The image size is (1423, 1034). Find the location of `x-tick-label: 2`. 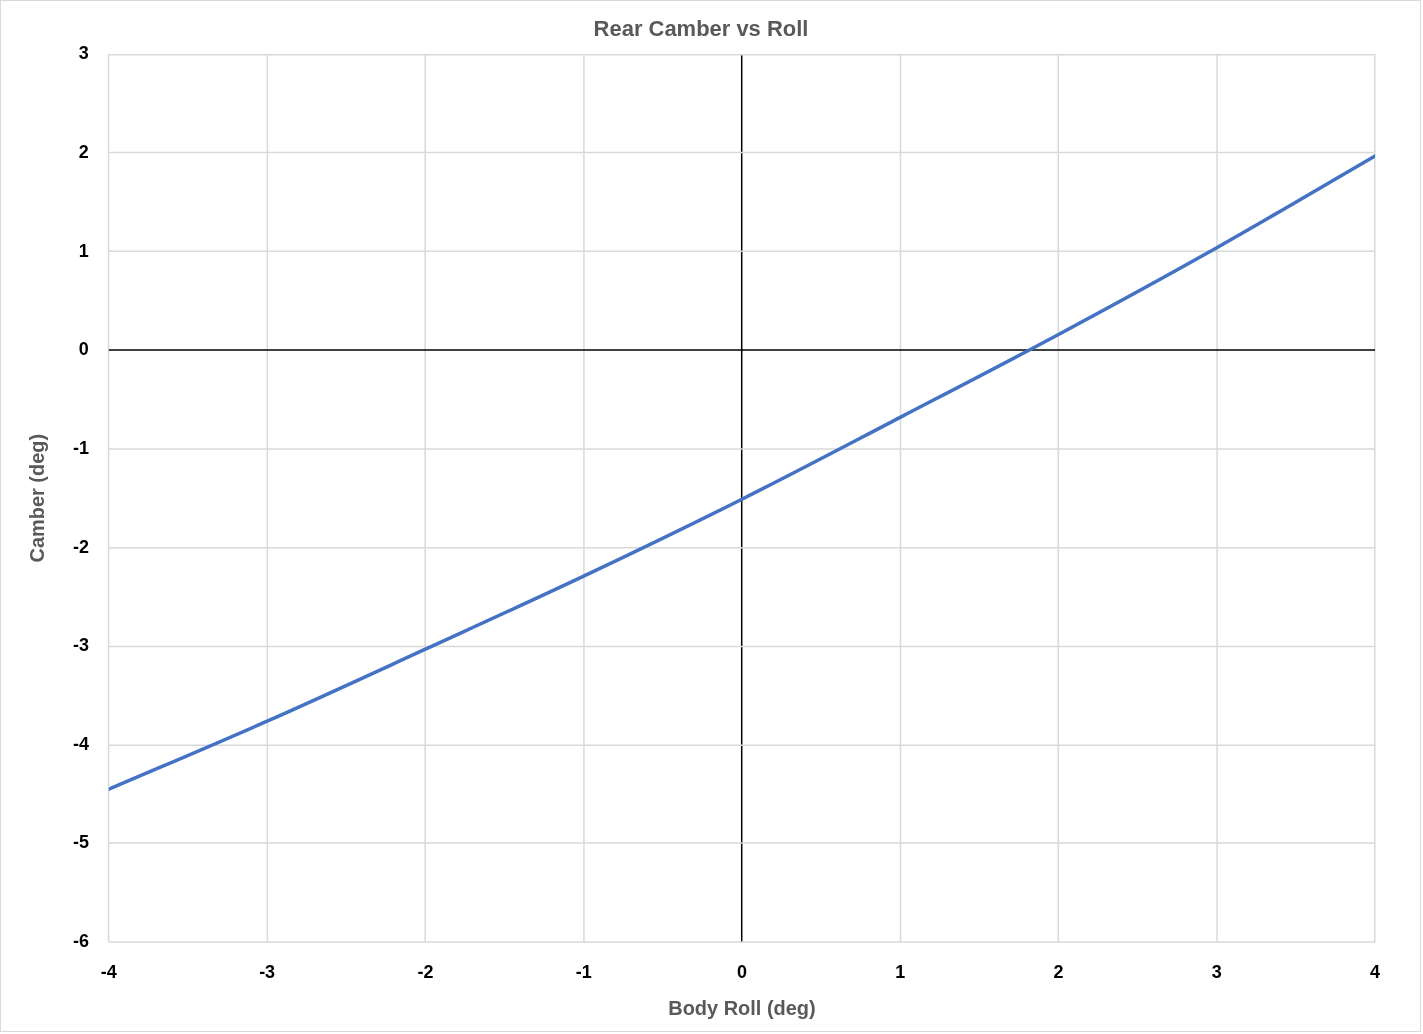

x-tick-label: 2 is located at coordinates (1058, 971).